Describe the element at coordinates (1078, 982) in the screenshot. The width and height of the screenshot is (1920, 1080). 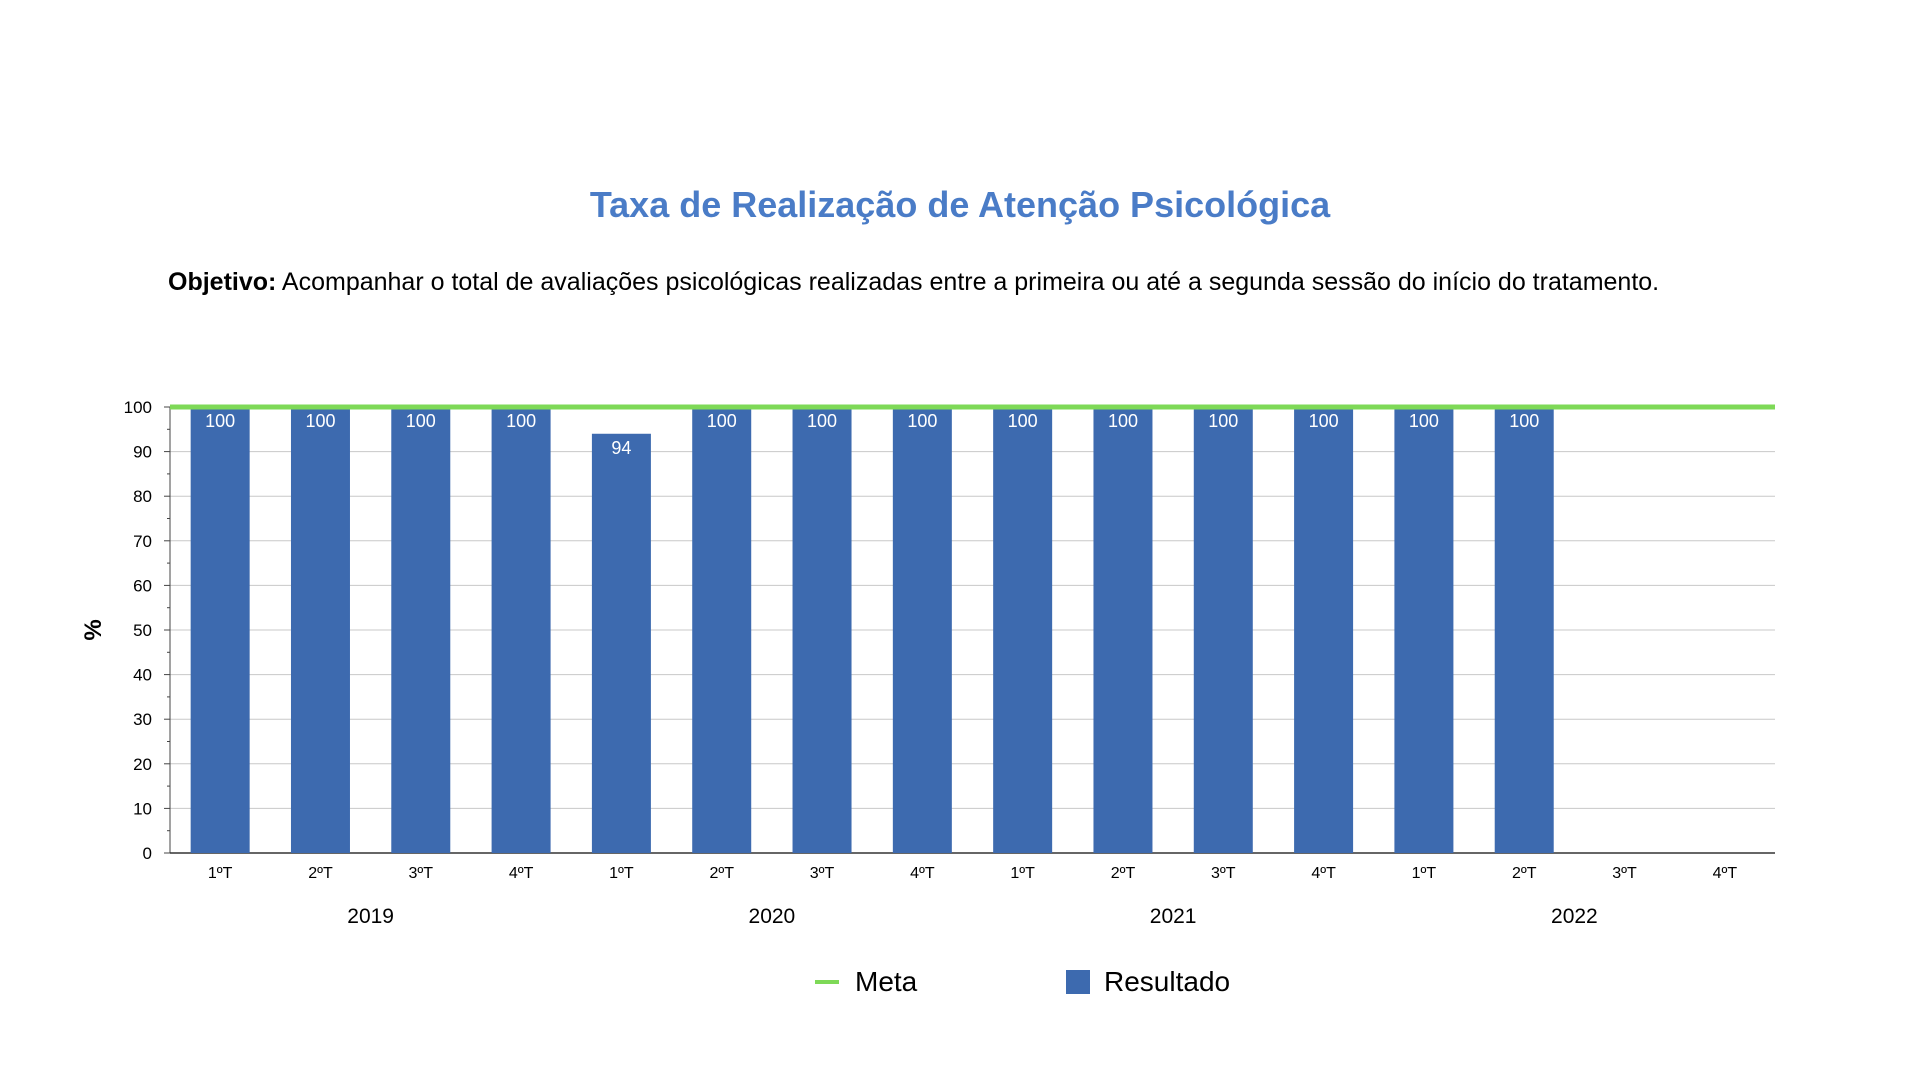
I see `legend-resultado-swatch` at that location.